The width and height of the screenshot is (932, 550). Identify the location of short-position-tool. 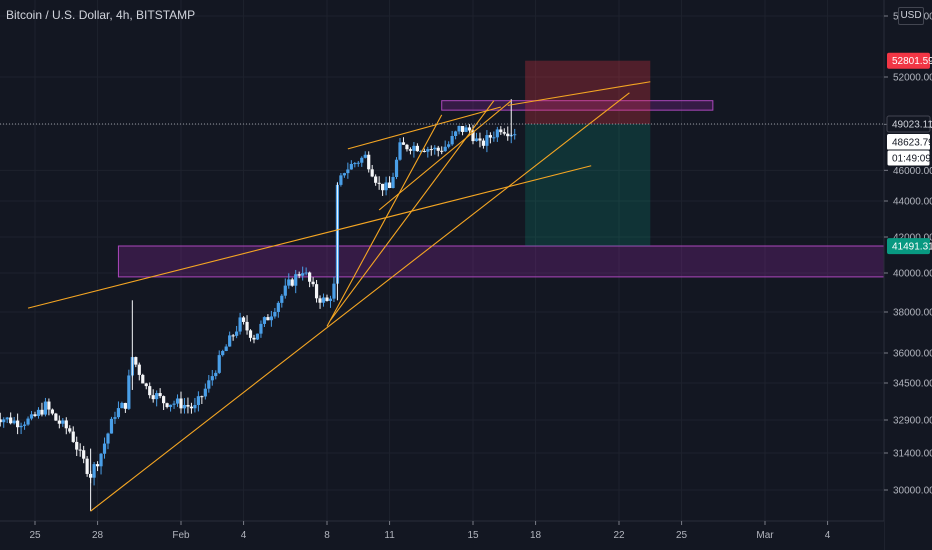
(588, 153).